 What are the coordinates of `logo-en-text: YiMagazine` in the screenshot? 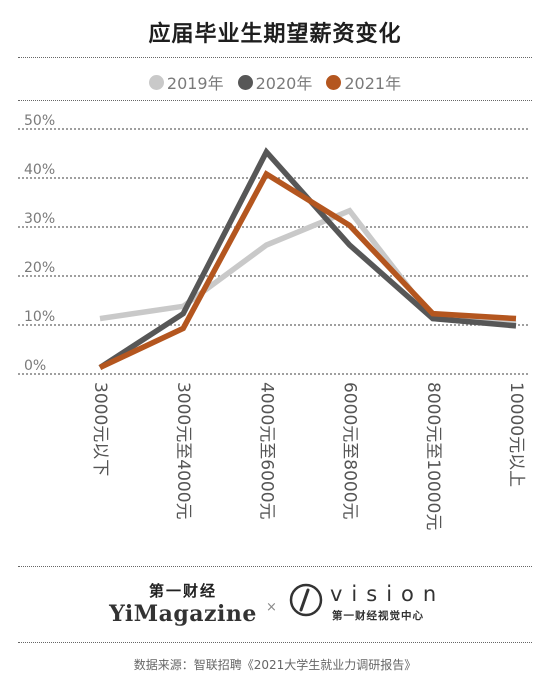 It's located at (183, 614).